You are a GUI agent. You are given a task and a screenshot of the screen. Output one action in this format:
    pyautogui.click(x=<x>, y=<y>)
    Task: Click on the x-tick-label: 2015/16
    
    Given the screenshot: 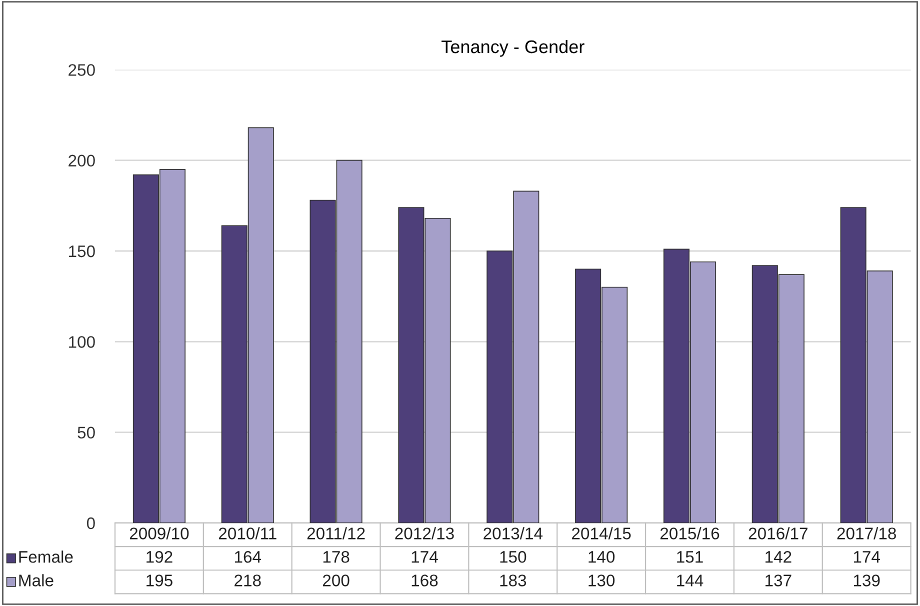 What is the action you would take?
    pyautogui.click(x=690, y=533)
    